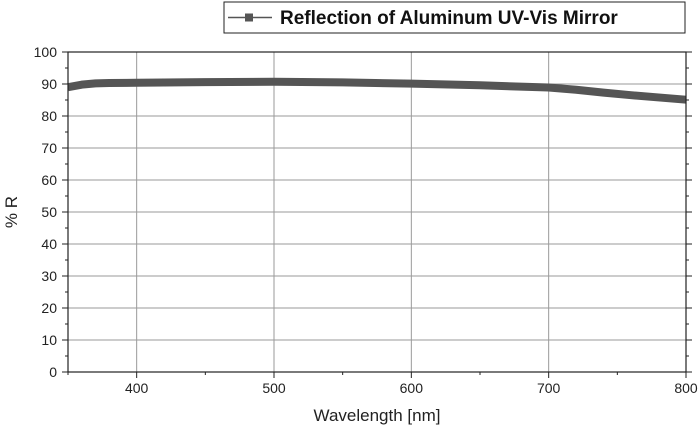 The height and width of the screenshot is (433, 700). I want to click on legend-series-label: Reflection of Aluminum UV-Vis Mirror, so click(449, 18).